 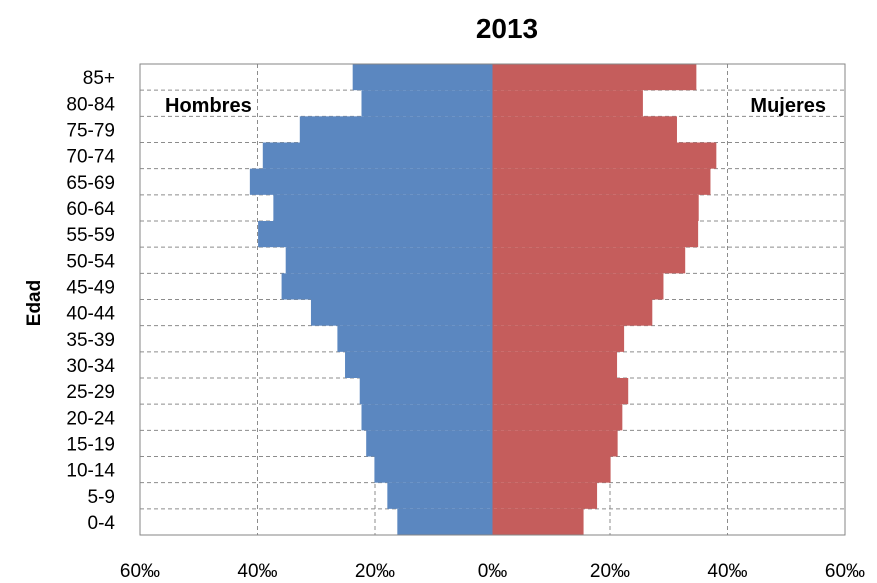 What do you see at coordinates (90, 104) in the screenshot?
I see `y-tick-label: 80-84` at bounding box center [90, 104].